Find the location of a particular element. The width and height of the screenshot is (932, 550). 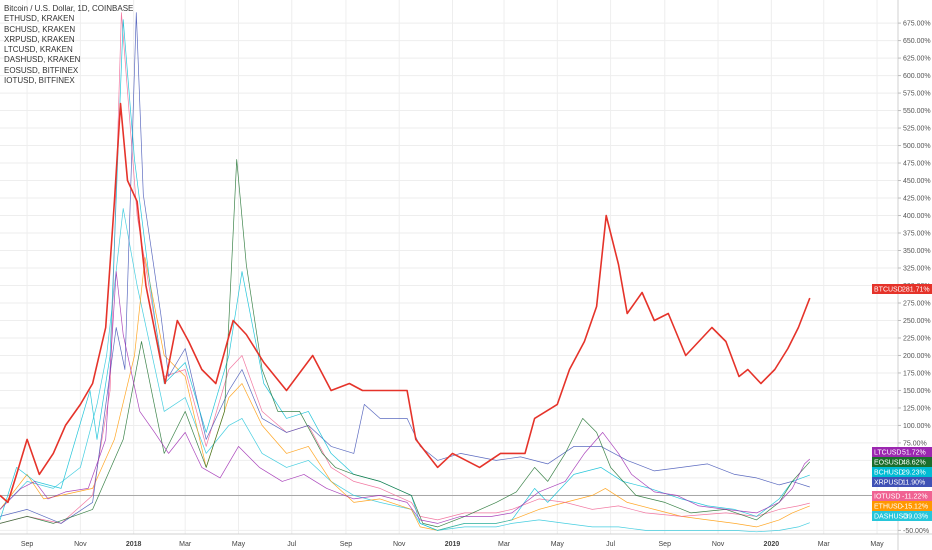

y-tick-label: 550.00% is located at coordinates (917, 111).